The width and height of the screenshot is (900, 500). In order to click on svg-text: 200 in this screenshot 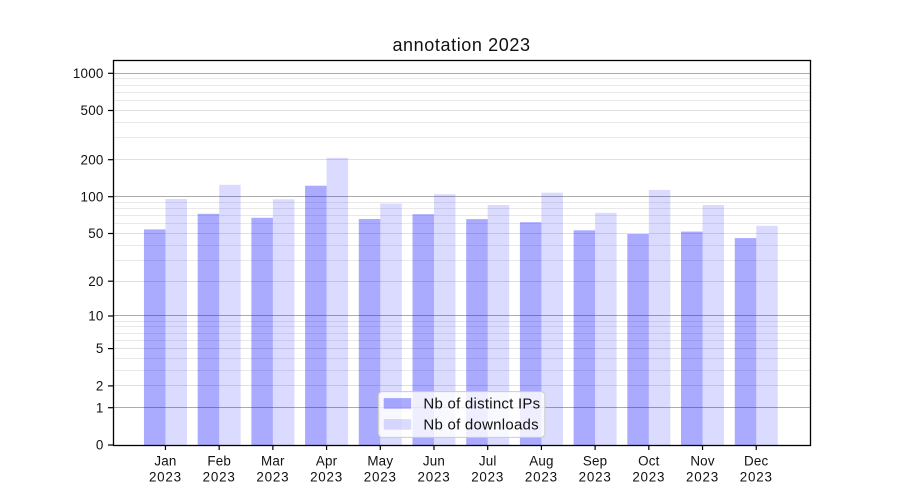, I will do `click(92, 159)`.